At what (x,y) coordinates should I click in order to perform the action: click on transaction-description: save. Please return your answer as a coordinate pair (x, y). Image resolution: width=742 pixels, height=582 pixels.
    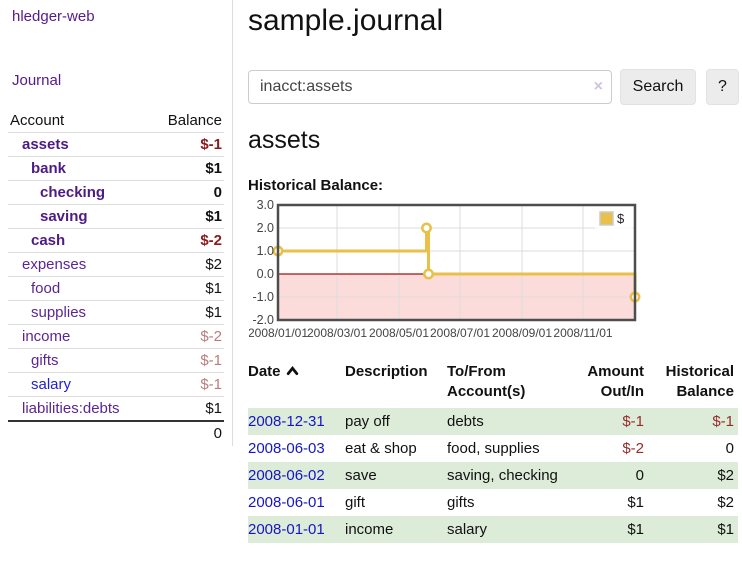
    Looking at the image, I should click on (361, 475).